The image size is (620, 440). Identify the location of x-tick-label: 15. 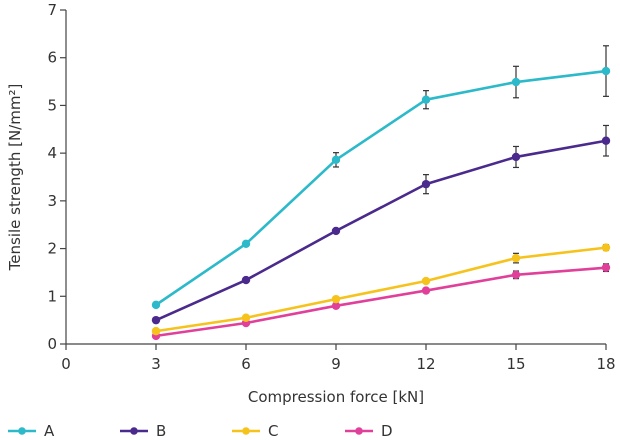
(515, 364).